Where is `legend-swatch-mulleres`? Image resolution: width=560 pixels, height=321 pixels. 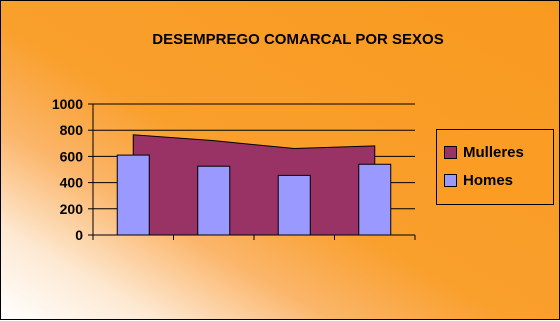
legend-swatch-mulleres is located at coordinates (450, 152).